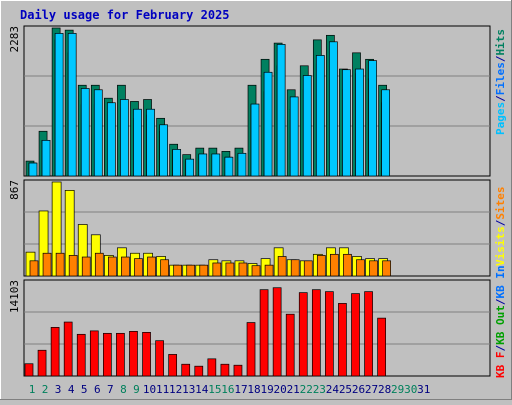  Describe the element at coordinates (500, 82) in the screenshot. I see `legend-hits-files-pages: Pages/Files/Hits` at that location.